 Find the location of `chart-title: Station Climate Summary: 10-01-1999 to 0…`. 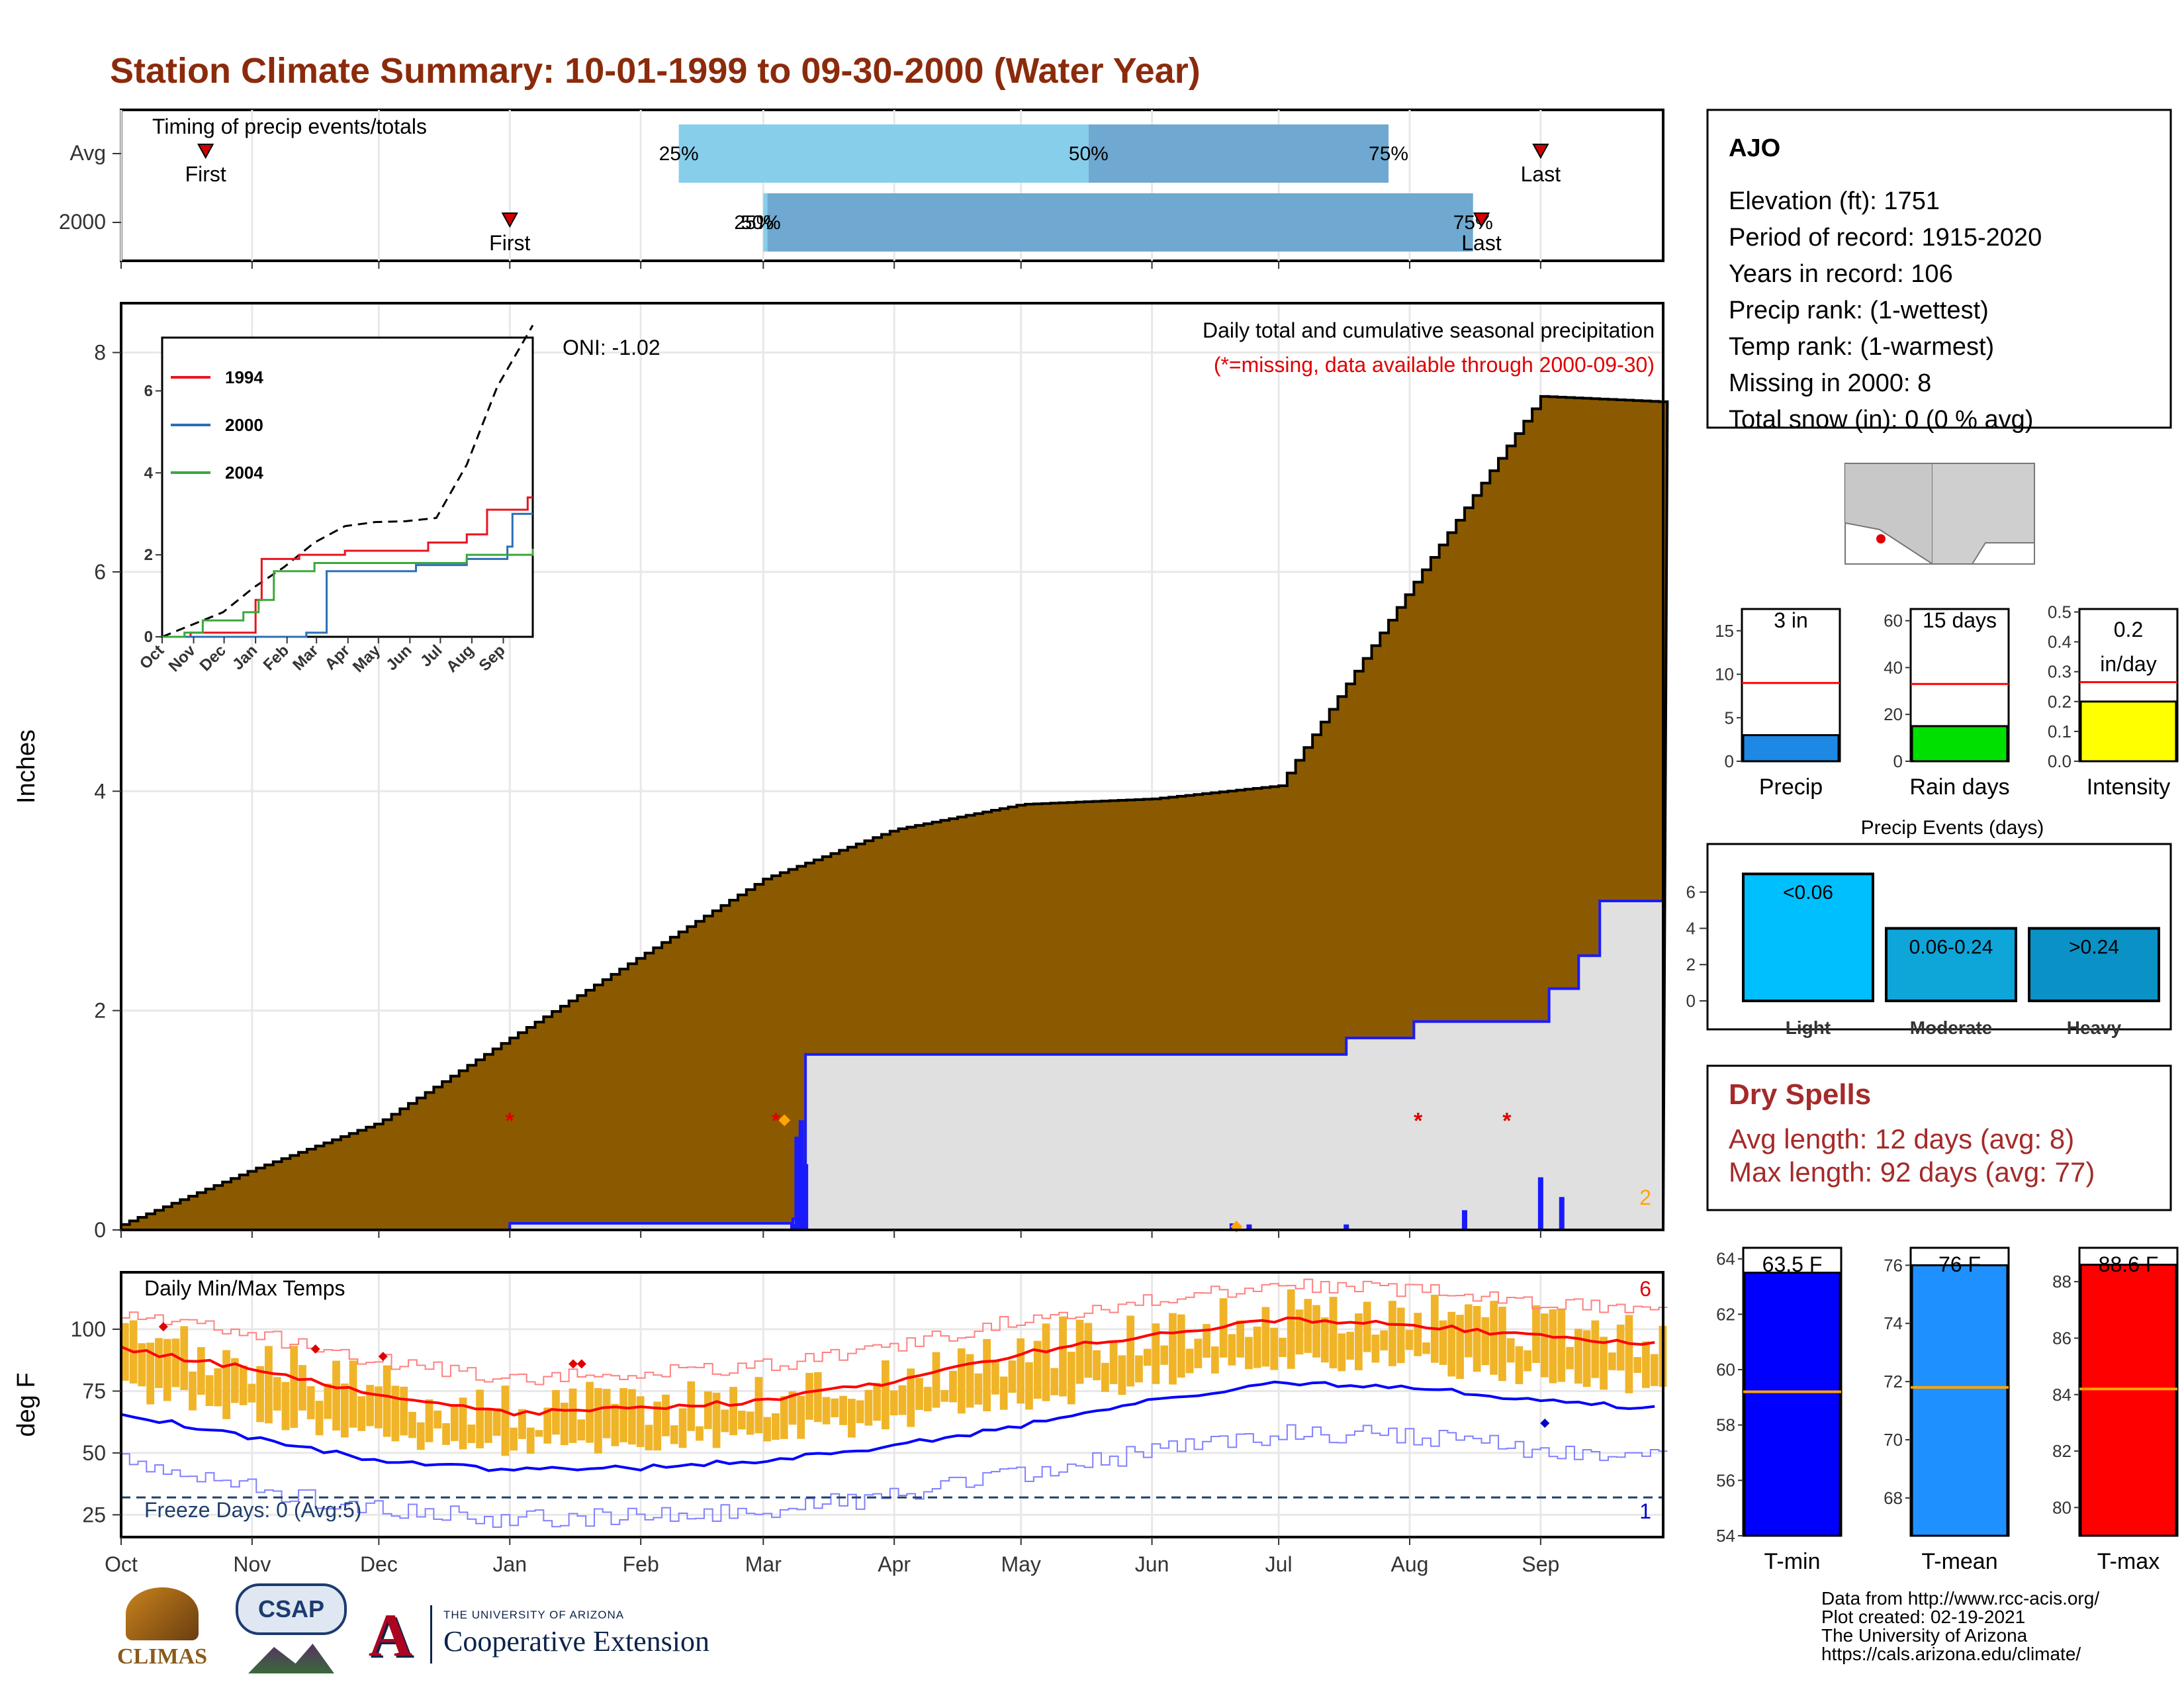

chart-title: Station Climate Summary: 10-01-1999 to 0… is located at coordinates (655, 71).